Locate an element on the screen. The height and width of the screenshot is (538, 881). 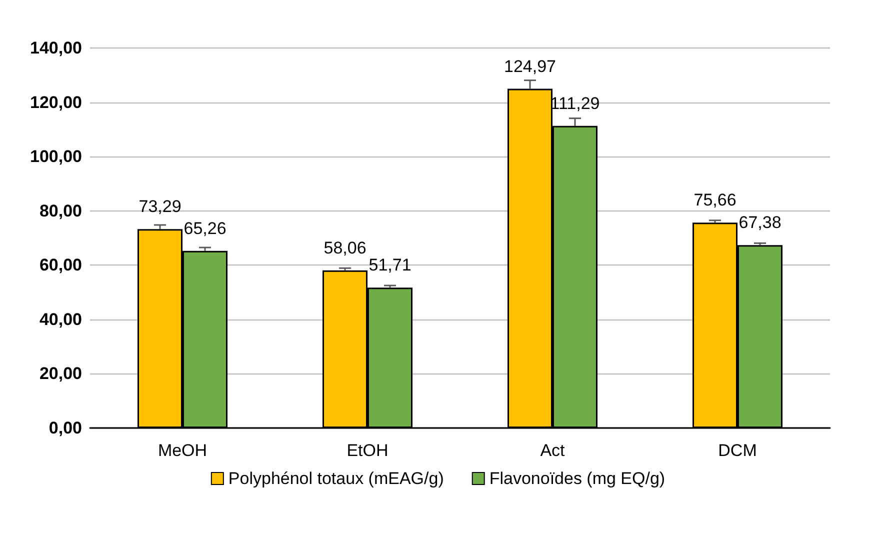
y-tick-label: 80,00 is located at coordinates (60, 210).